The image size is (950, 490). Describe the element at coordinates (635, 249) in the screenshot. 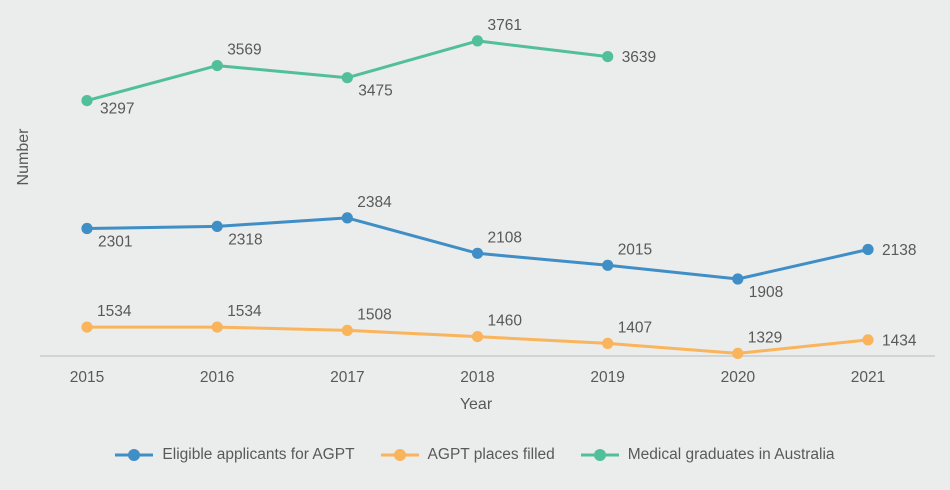

I see `data-label: 2015` at that location.